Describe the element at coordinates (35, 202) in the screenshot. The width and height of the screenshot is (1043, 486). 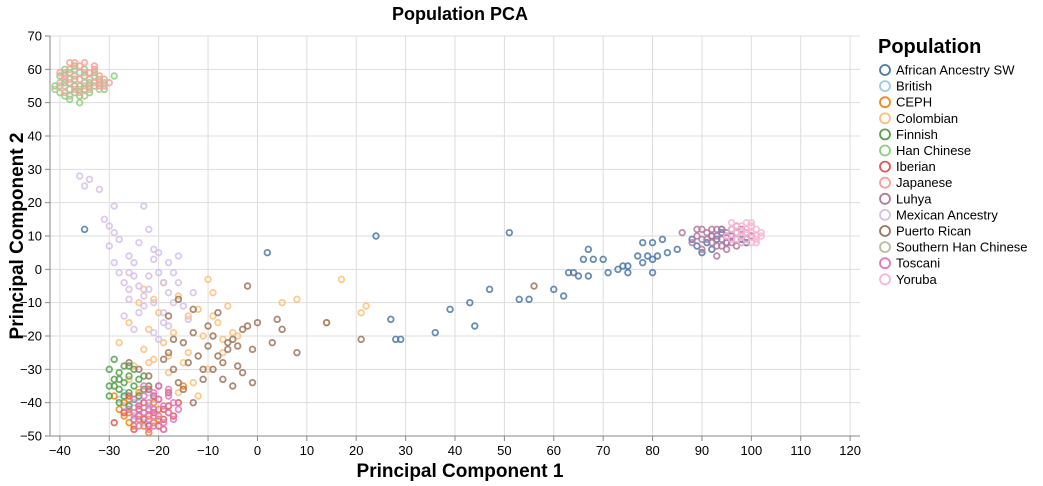
I see `y-tick-label: 20` at that location.